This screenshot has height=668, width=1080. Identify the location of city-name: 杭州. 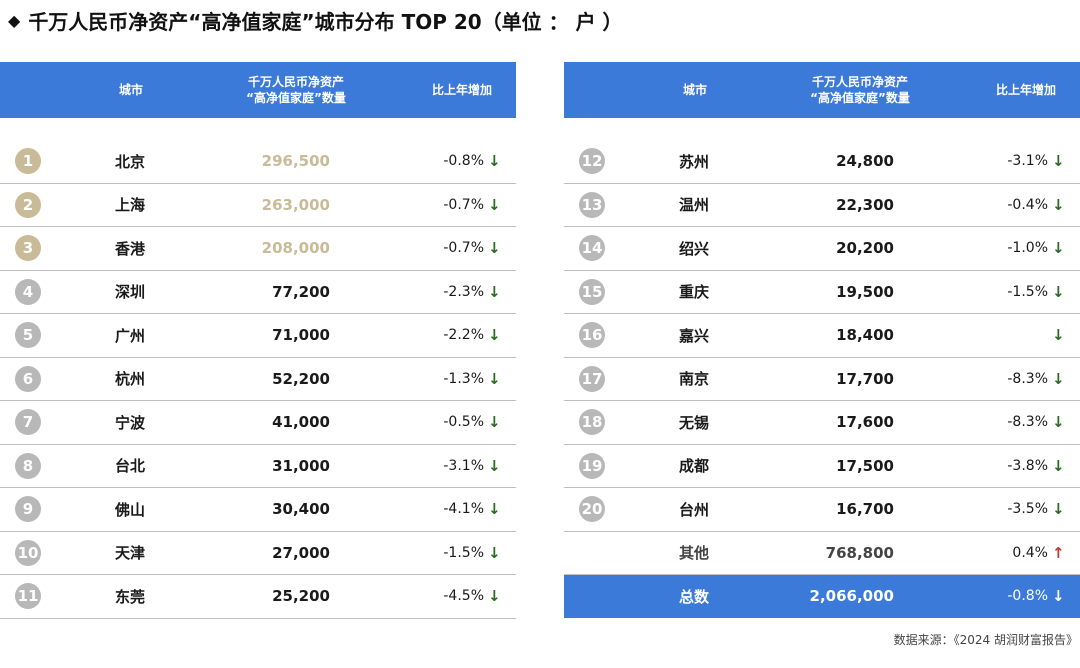
(130, 379).